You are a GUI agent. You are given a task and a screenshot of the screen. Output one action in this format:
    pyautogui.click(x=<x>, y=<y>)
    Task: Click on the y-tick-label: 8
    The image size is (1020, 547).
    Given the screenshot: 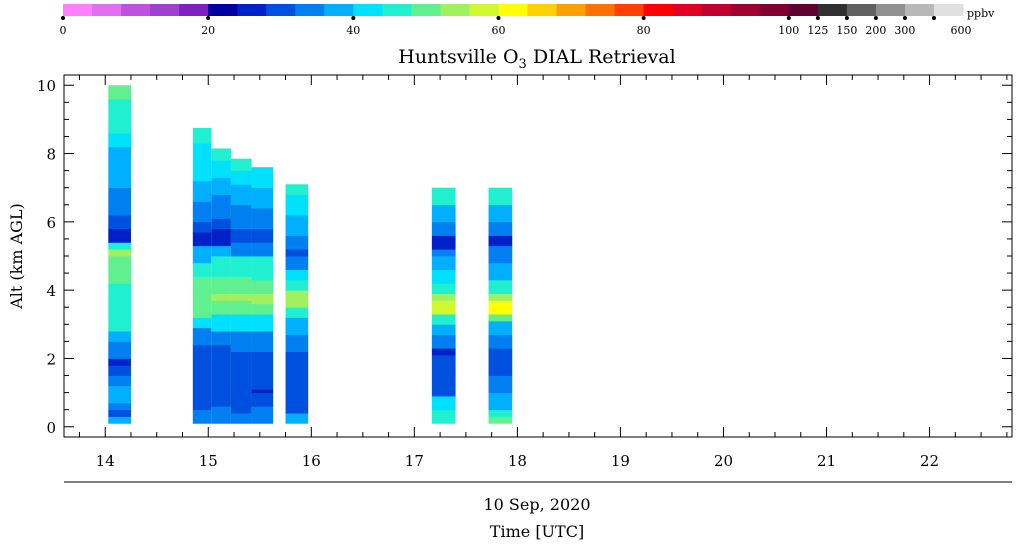 What is the action you would take?
    pyautogui.click(x=51, y=155)
    